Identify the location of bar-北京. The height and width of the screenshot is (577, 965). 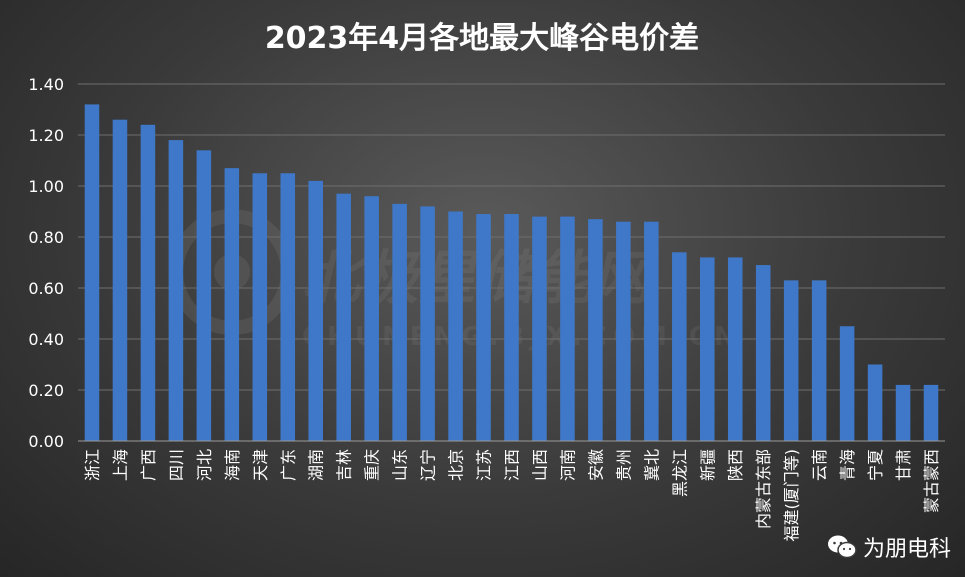
(455, 326).